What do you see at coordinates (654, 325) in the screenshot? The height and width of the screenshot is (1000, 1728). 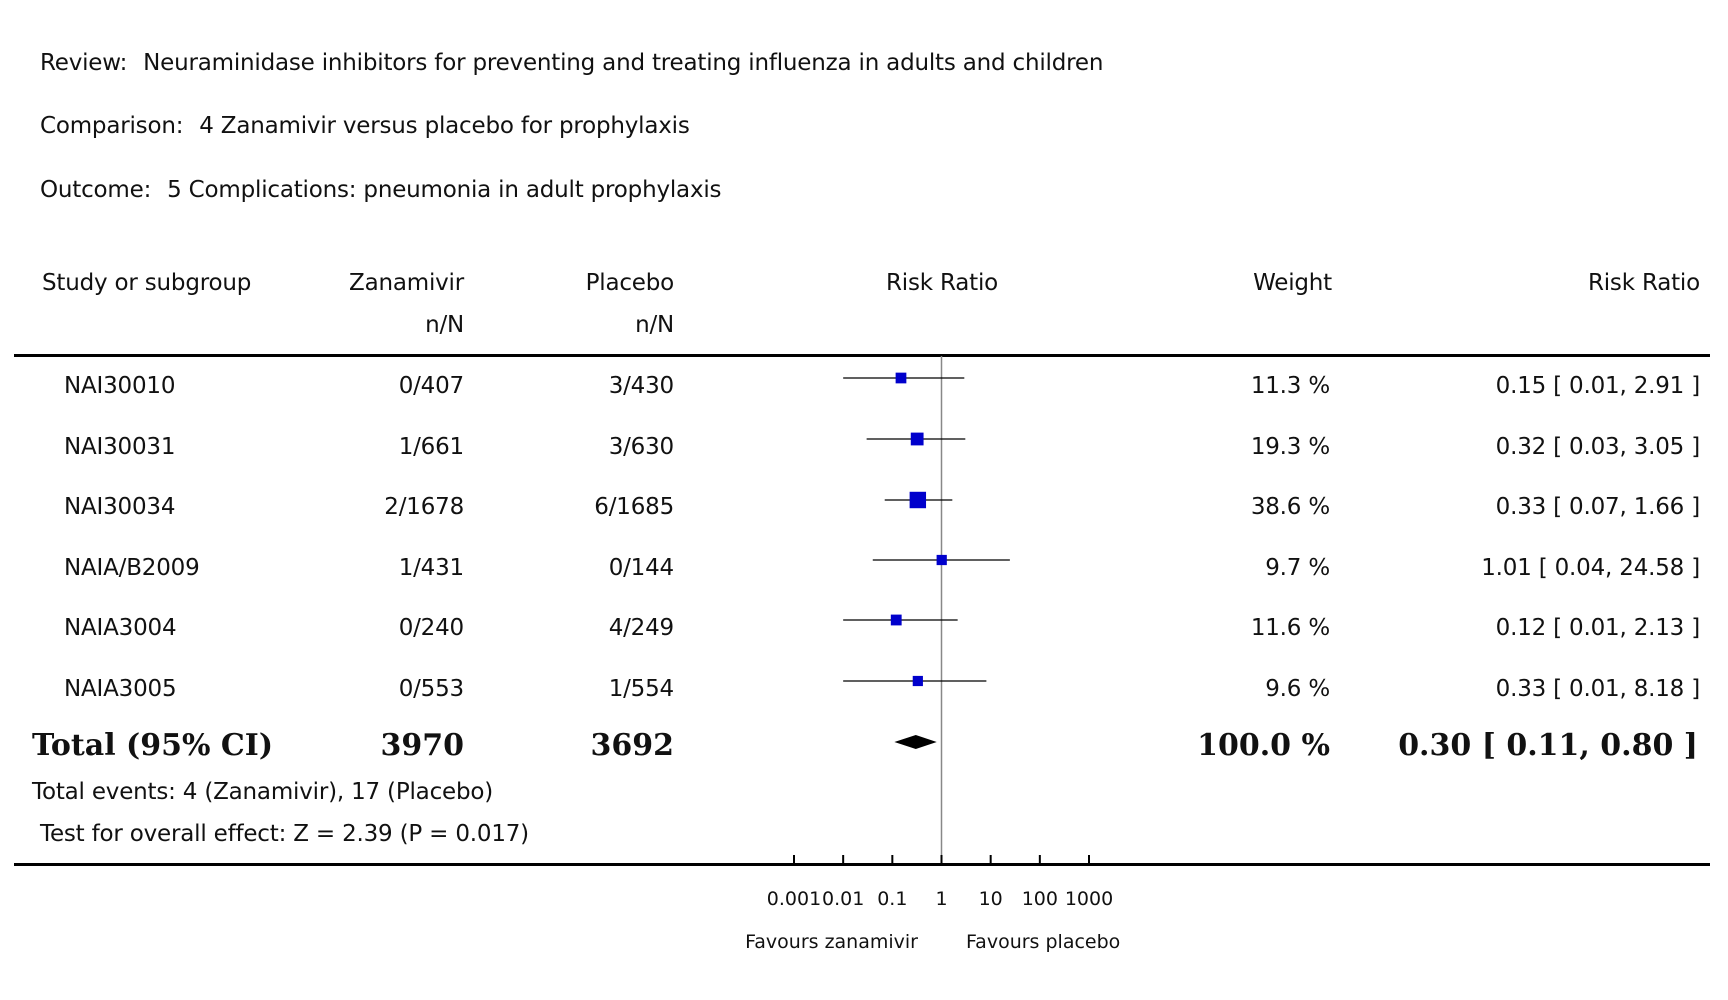 I see `col-control-subheader: n/N` at bounding box center [654, 325].